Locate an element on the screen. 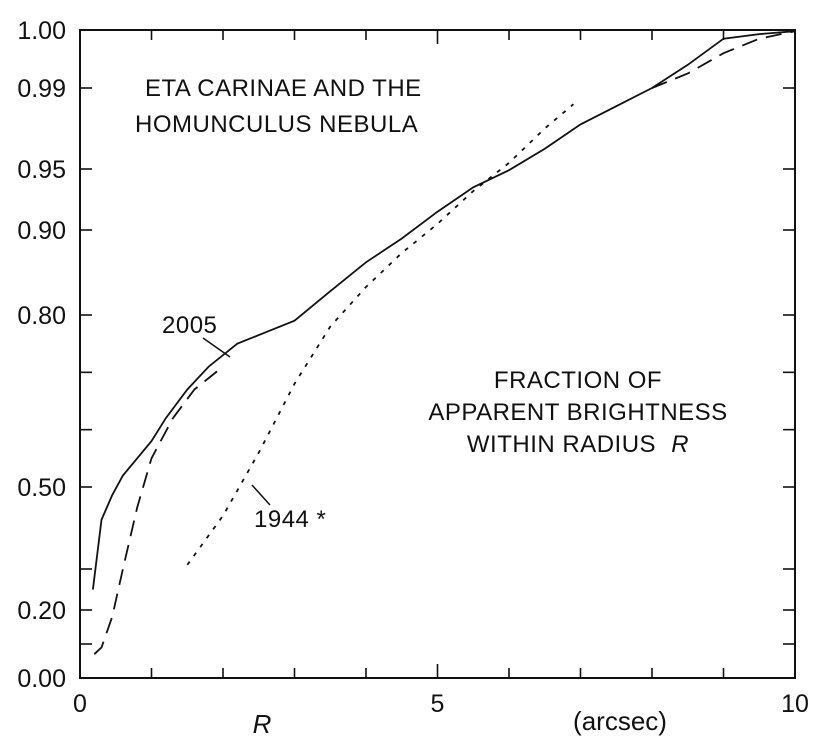 This screenshot has height=750, width=830. y-tick-label: 0.20 is located at coordinates (41, 611).